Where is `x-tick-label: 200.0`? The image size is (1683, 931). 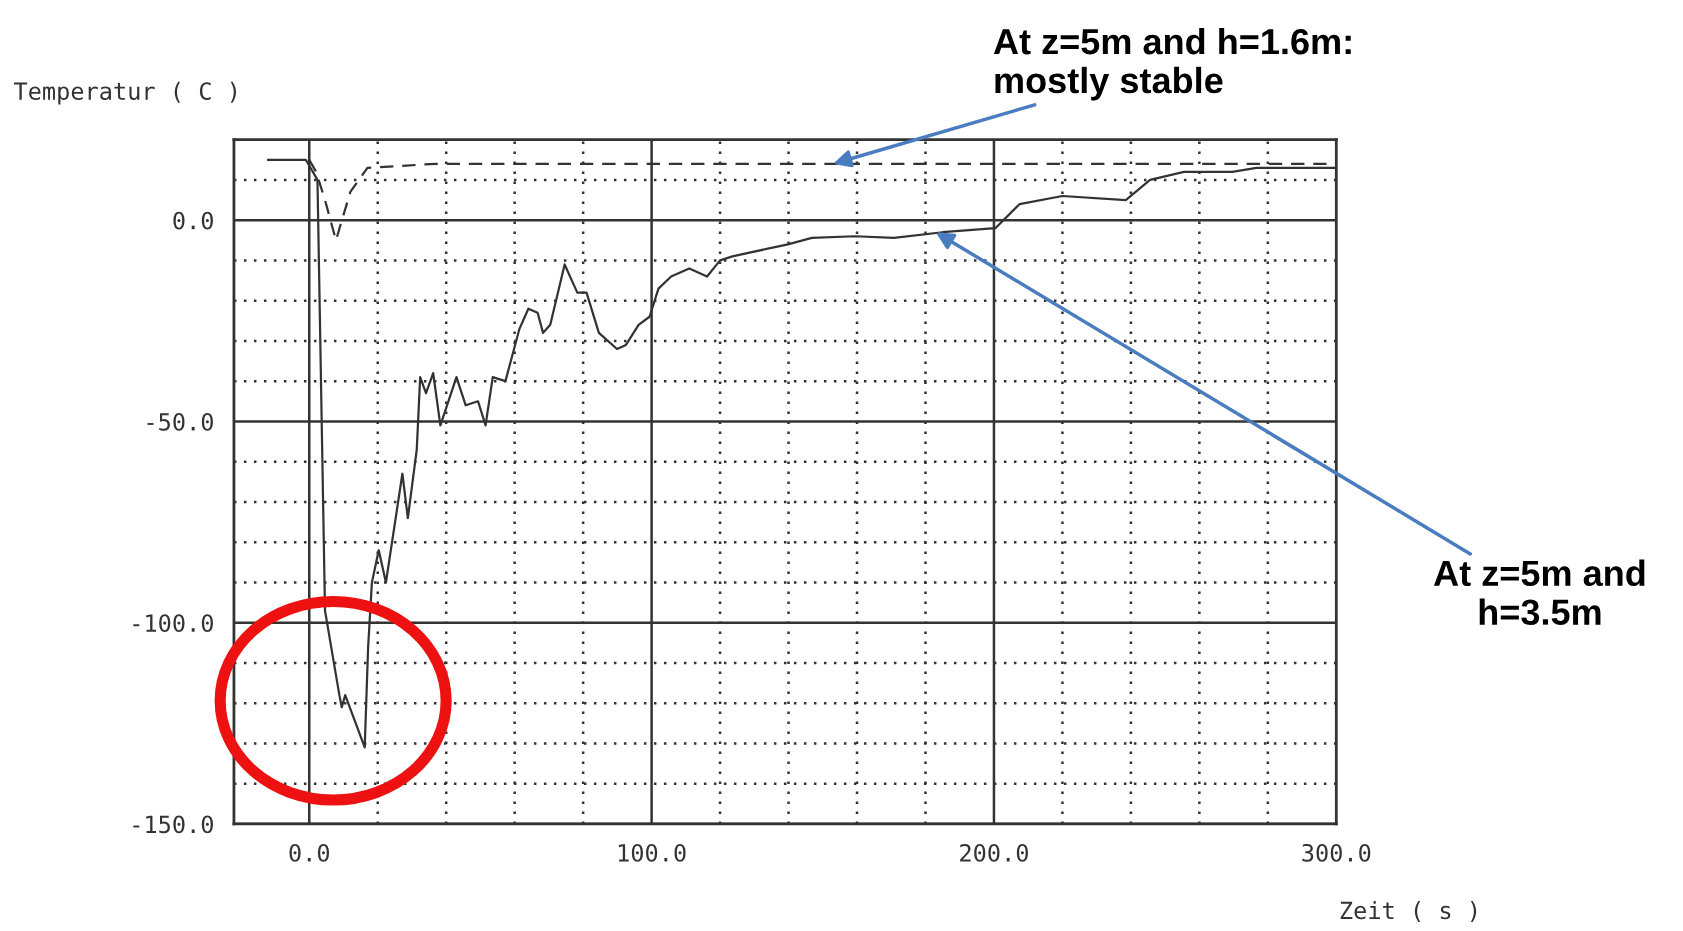 x-tick-label: 200.0 is located at coordinates (994, 852).